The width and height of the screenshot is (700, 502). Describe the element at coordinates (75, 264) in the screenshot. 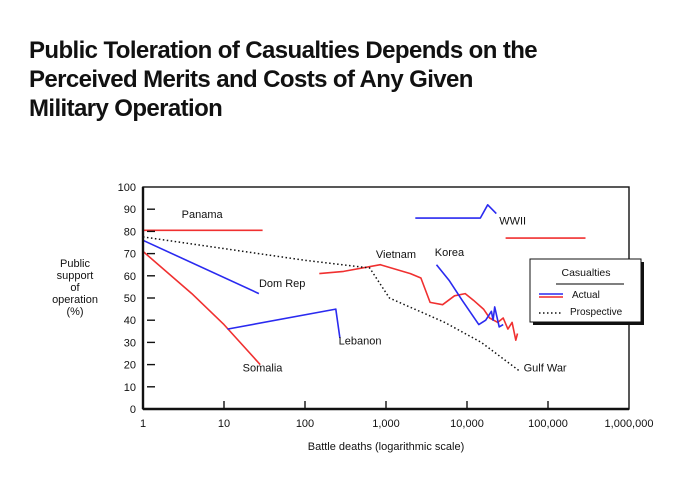

I see `y-axis-label-line-1: Public` at that location.